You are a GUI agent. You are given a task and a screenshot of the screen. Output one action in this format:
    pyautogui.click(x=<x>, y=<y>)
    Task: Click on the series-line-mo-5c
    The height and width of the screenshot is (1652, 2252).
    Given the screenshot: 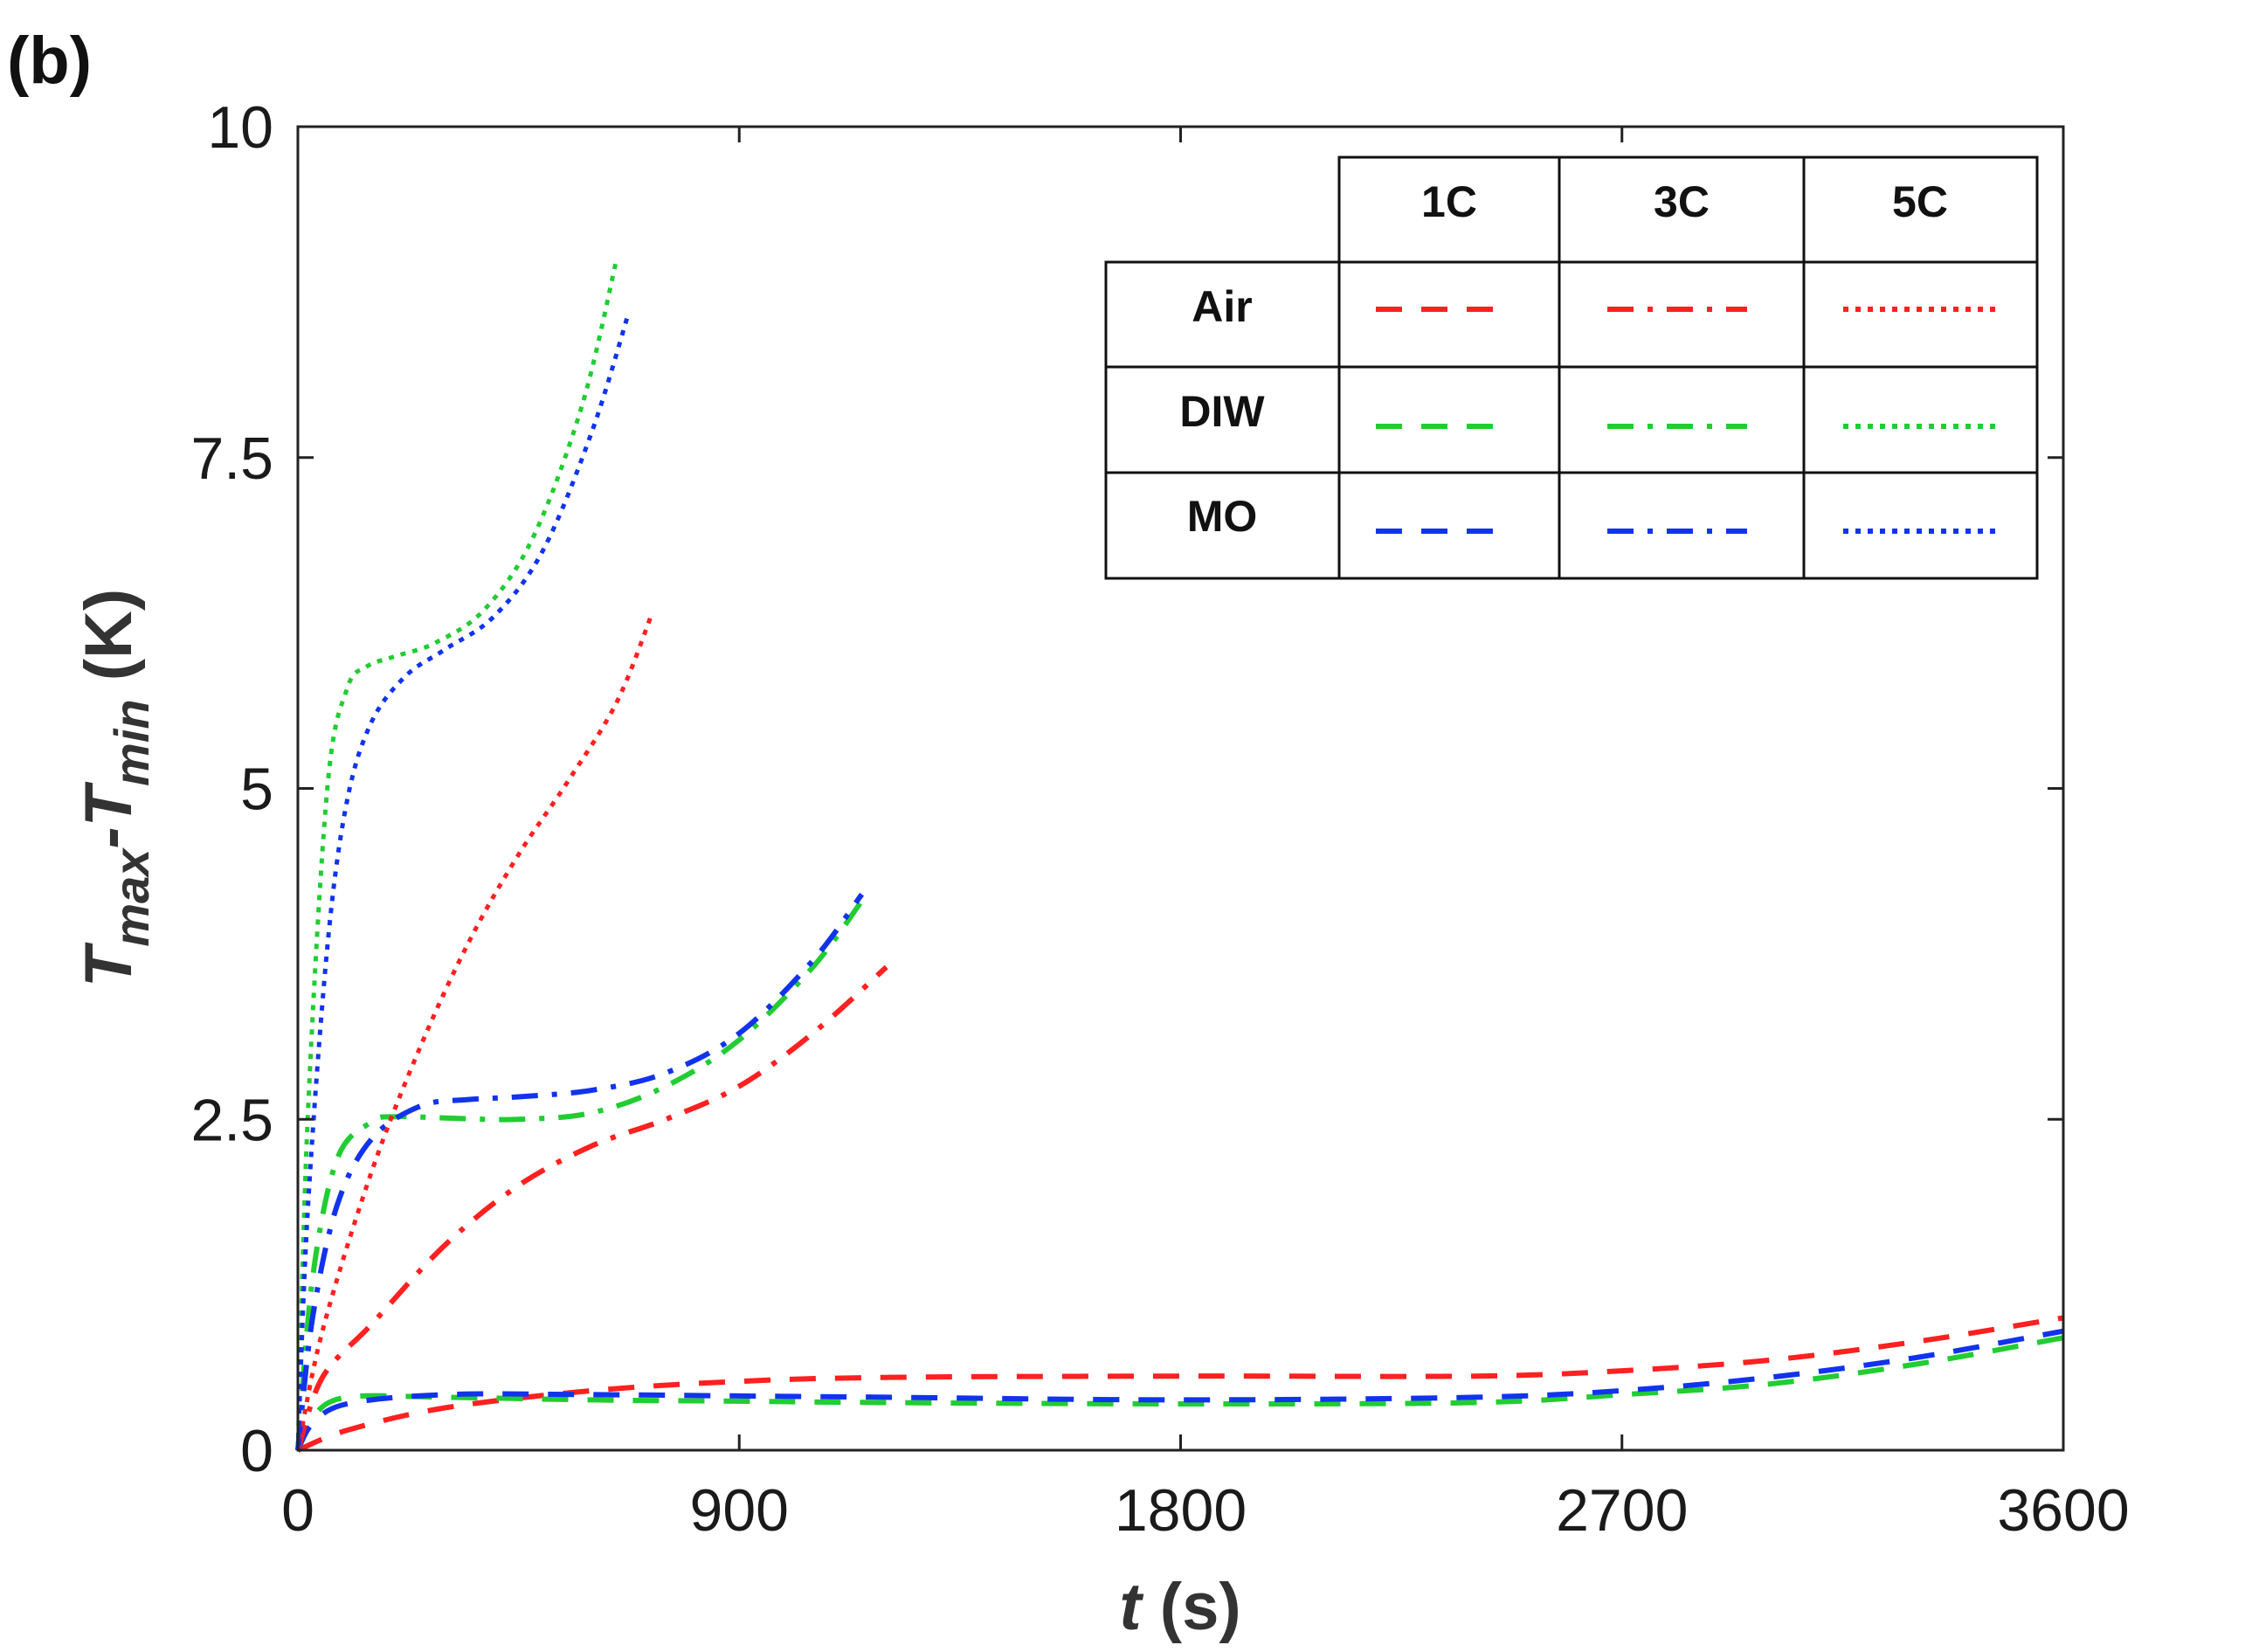 What is the action you would take?
    pyautogui.click(x=463, y=881)
    